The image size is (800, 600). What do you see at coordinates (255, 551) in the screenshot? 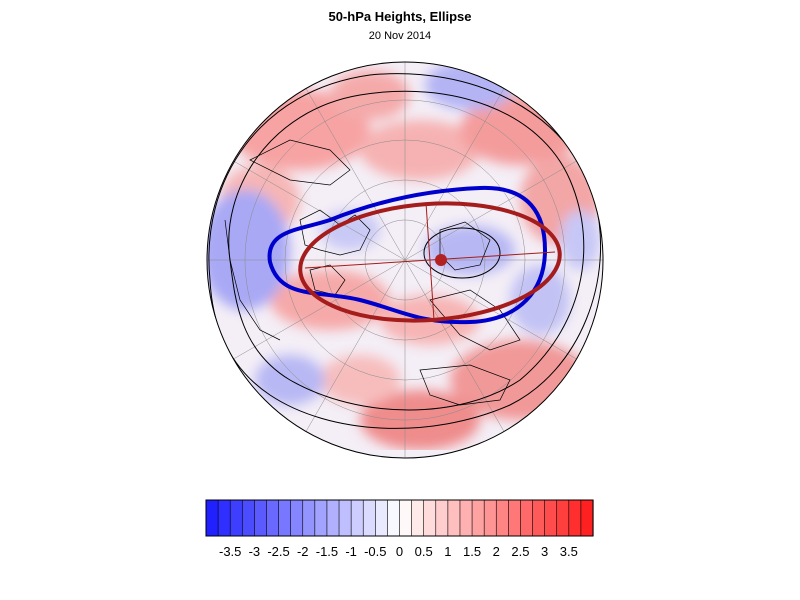
I see `colorbar-tick-label: -3` at bounding box center [255, 551].